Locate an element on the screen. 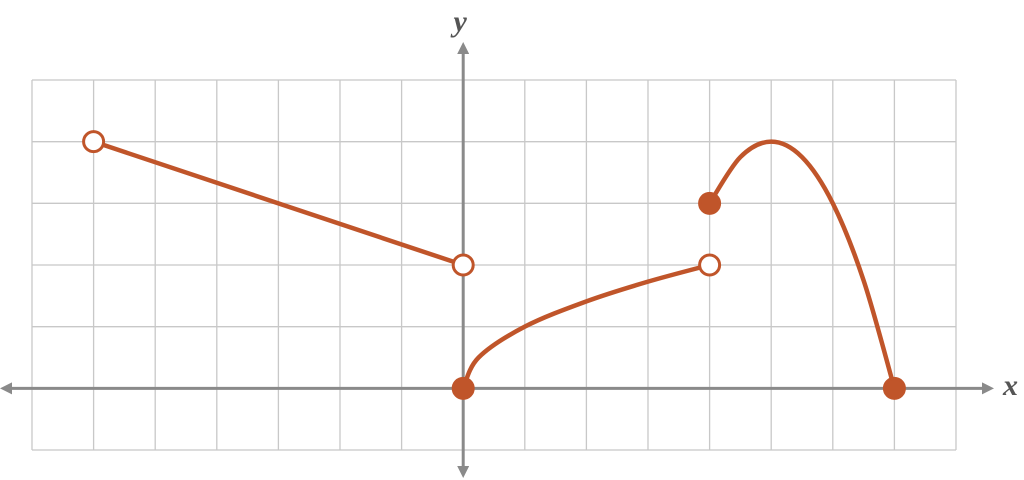  y-axis-label: y is located at coordinates (459, 21).